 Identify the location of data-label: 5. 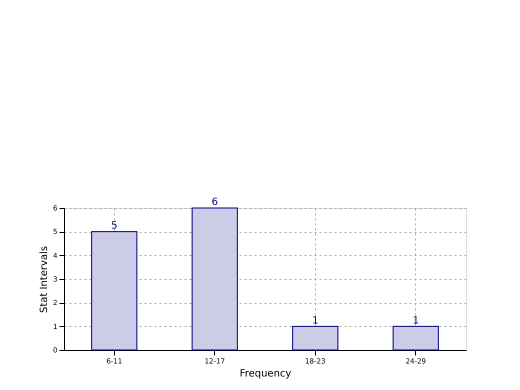
(114, 226).